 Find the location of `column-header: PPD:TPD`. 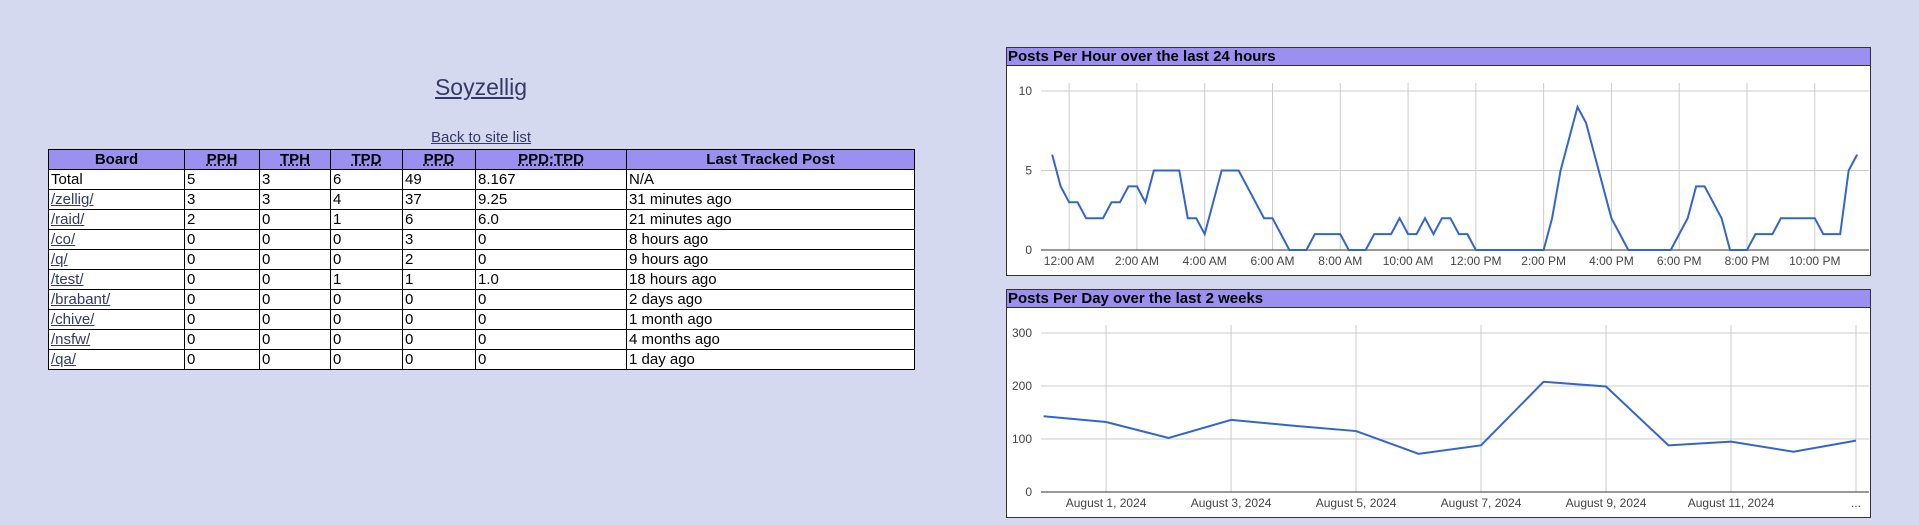

column-header: PPD:TPD is located at coordinates (551, 159).